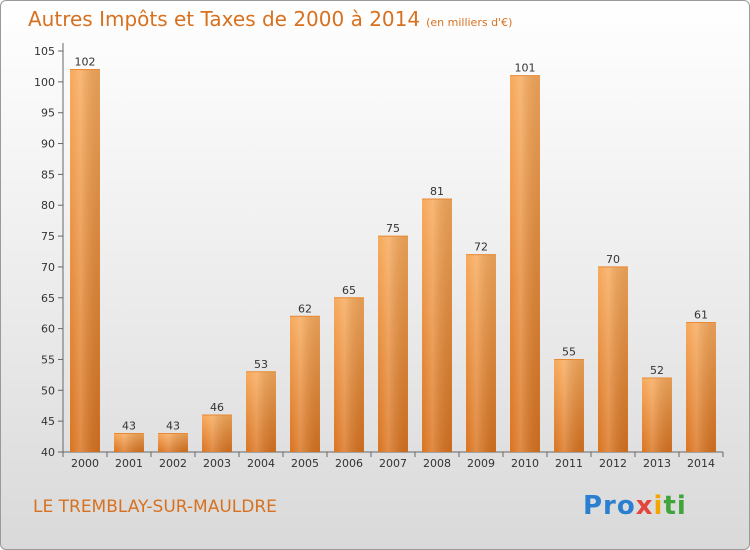 This screenshot has width=750, height=550. What do you see at coordinates (48, 329) in the screenshot?
I see `y-tick-label: 60` at bounding box center [48, 329].